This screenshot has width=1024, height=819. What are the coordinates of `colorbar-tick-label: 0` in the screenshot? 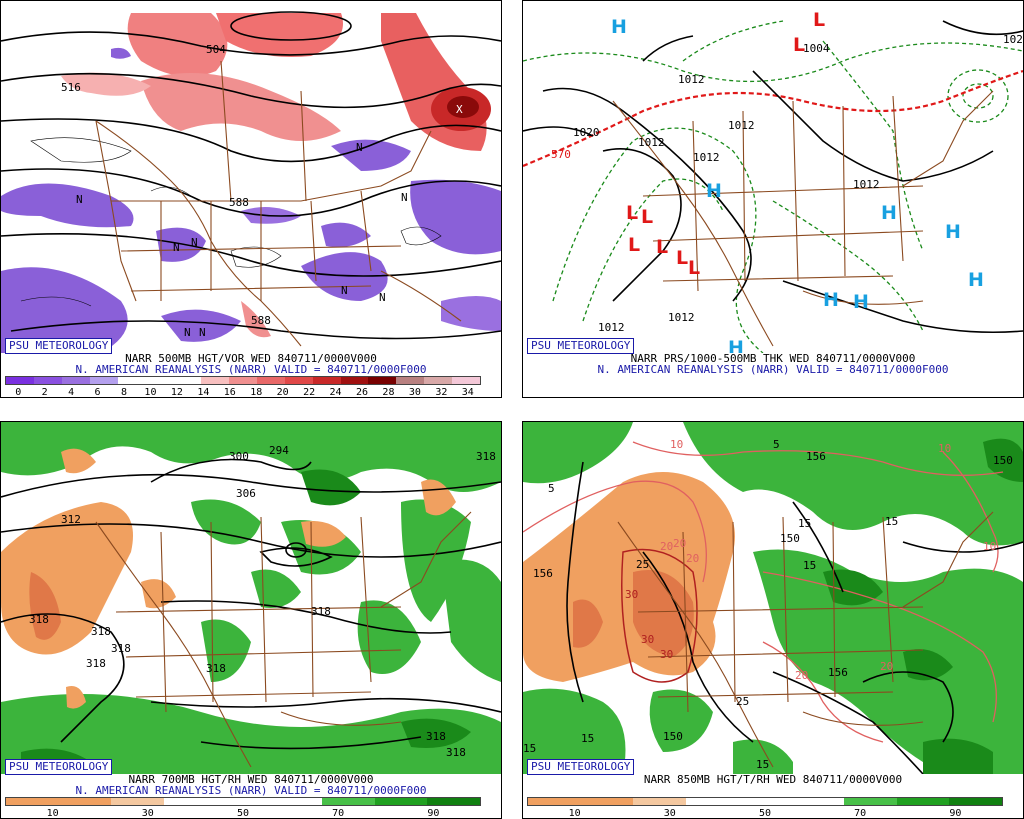 It's located at (18, 392).